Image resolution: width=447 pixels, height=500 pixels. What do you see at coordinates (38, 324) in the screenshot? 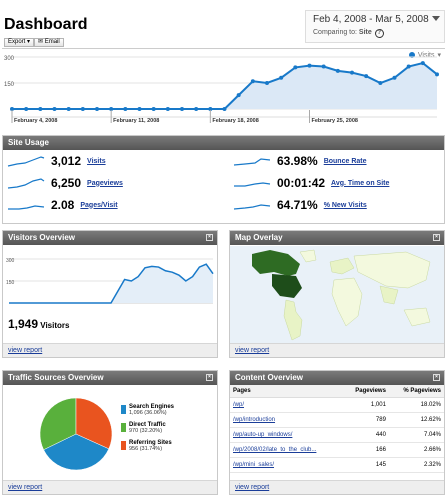
I see `visitors-count-group: 1,949 Visitors` at bounding box center [38, 324].